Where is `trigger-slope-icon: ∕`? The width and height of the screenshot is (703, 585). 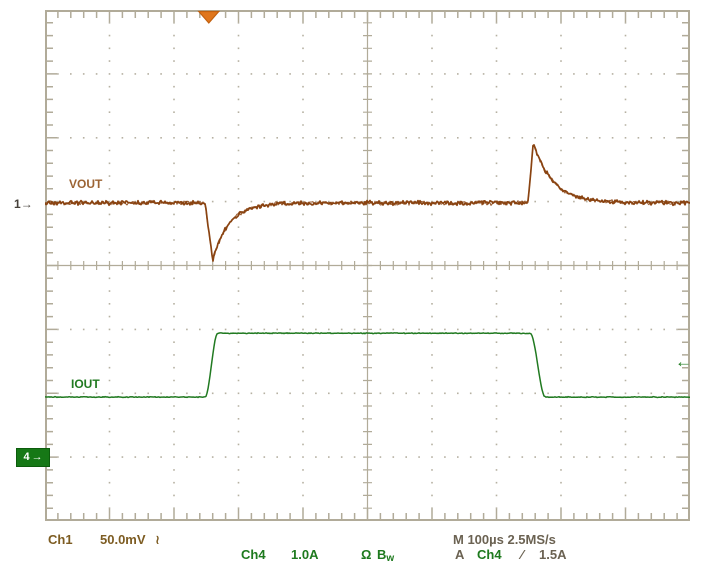
trigger-slope-icon: ∕ is located at coordinates (522, 554).